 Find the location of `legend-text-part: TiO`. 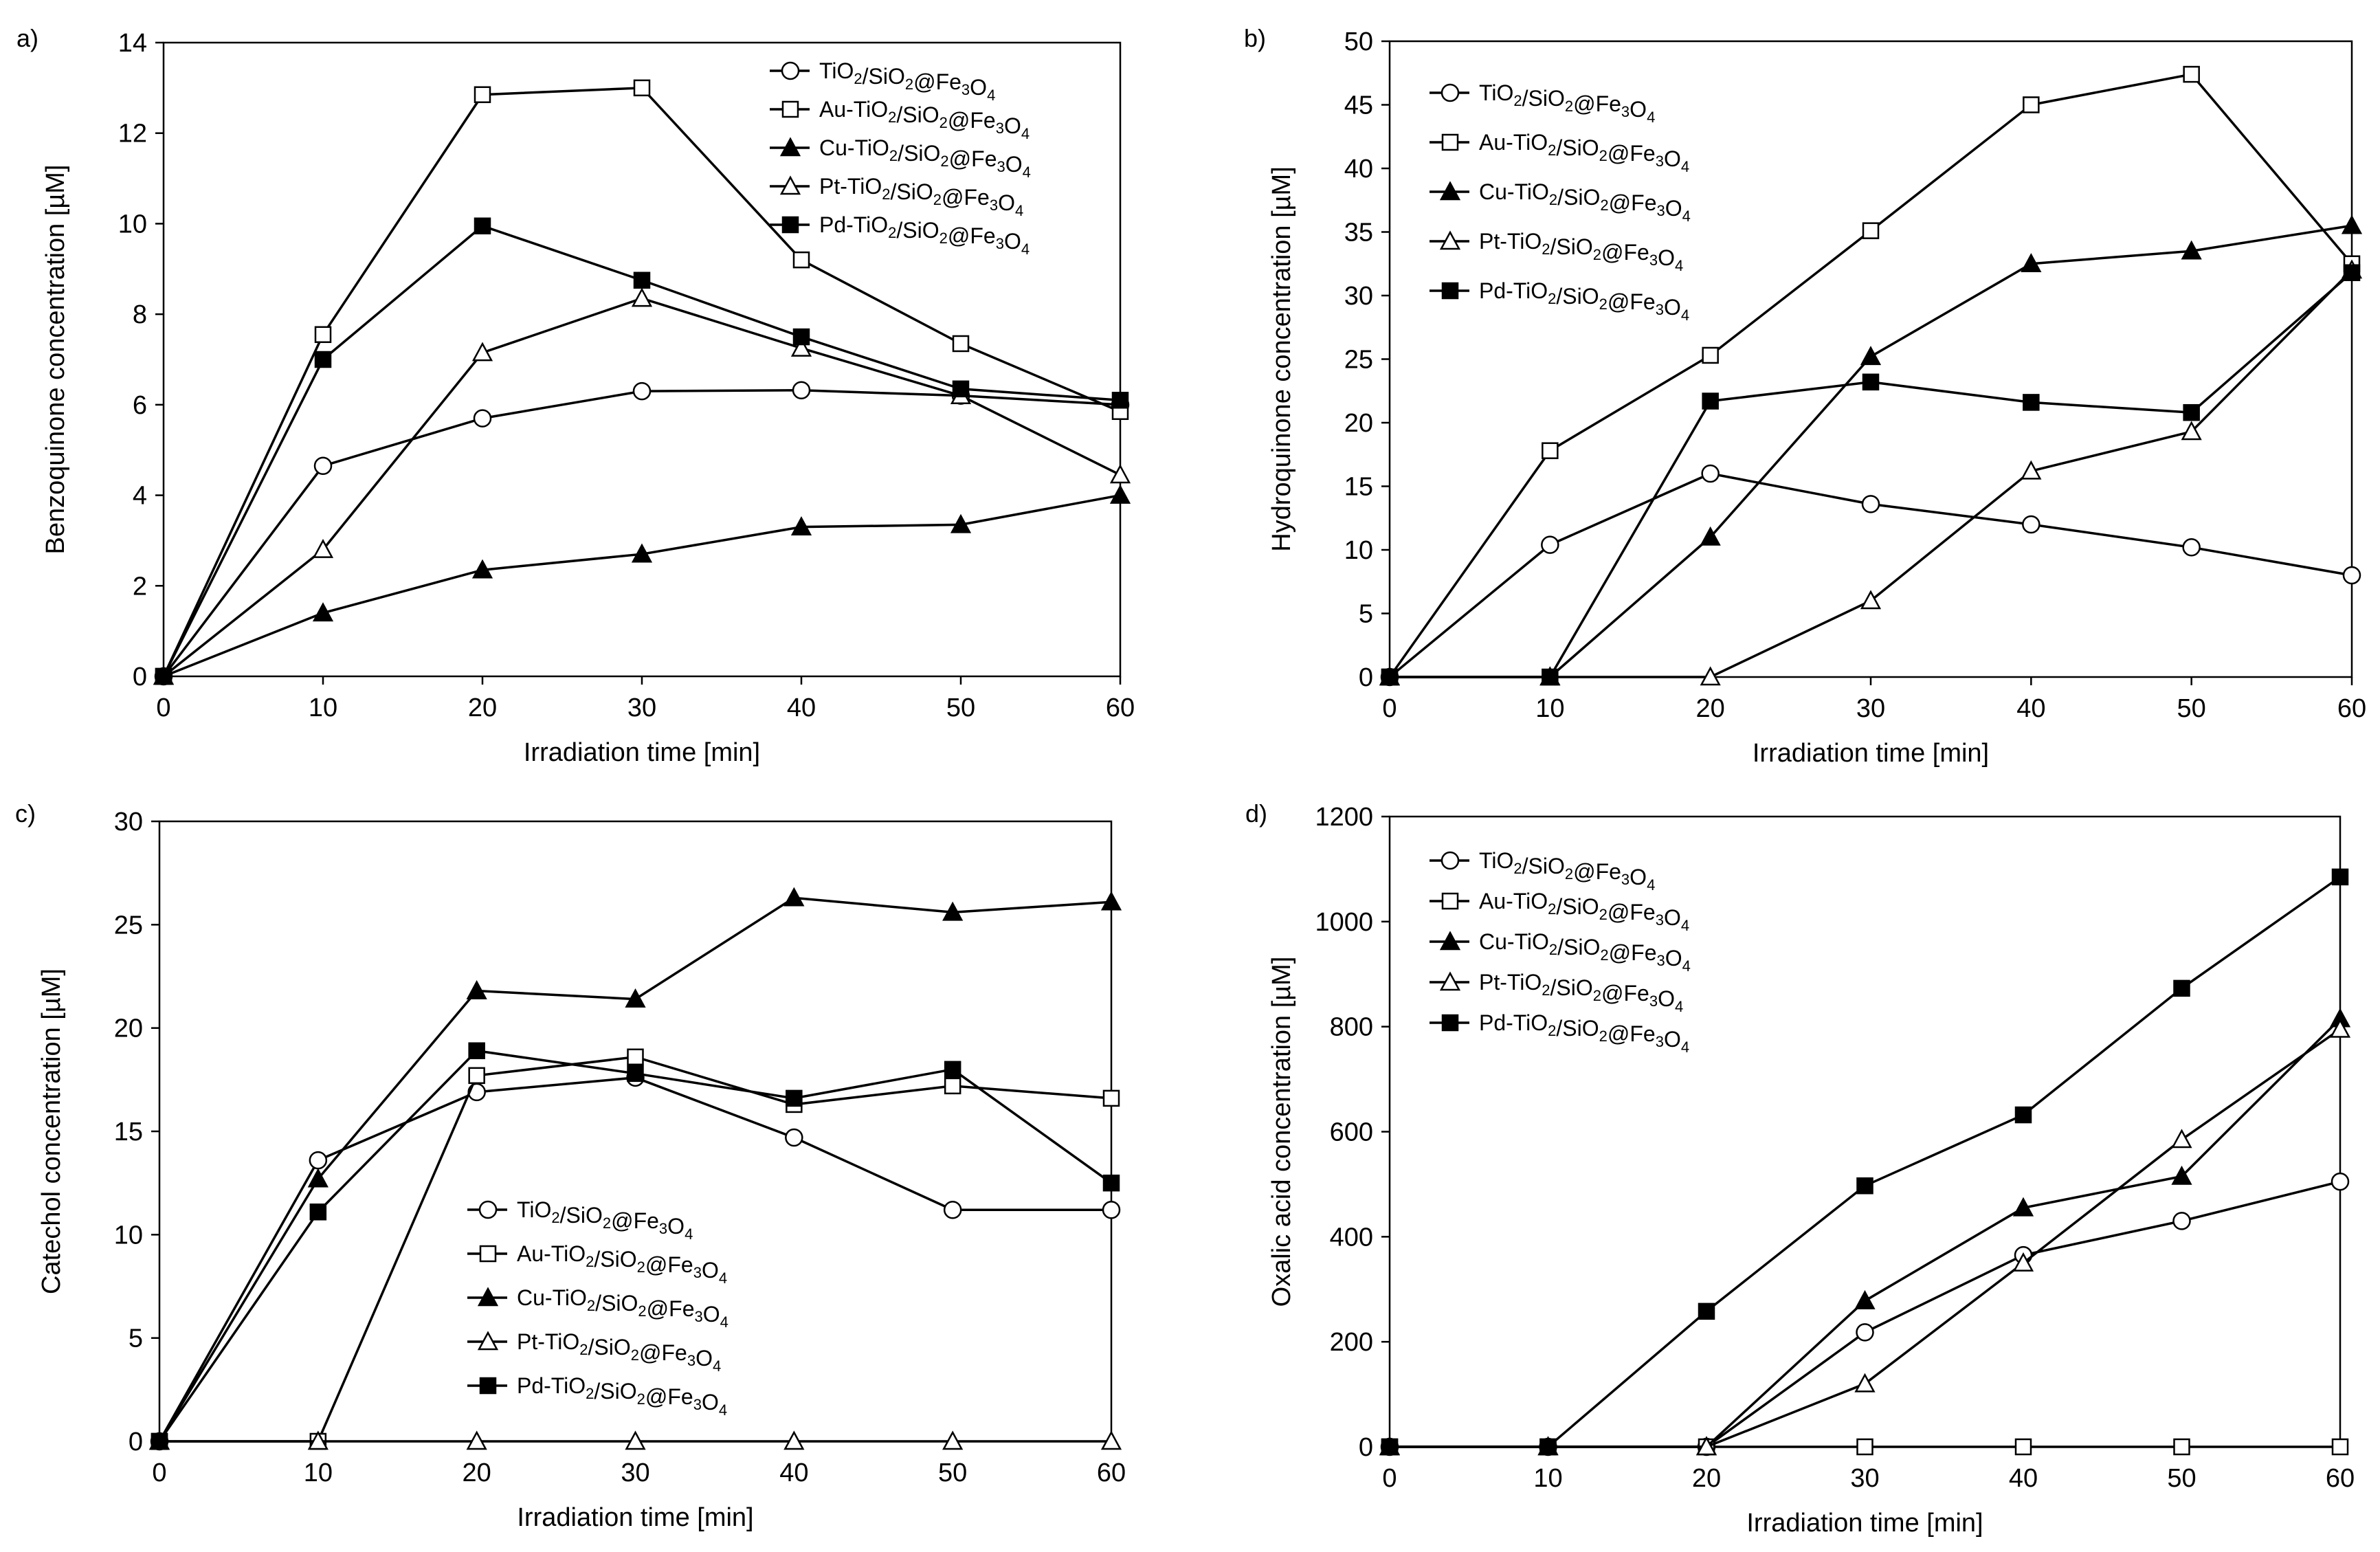

legend-text-part: TiO is located at coordinates (1496, 860).